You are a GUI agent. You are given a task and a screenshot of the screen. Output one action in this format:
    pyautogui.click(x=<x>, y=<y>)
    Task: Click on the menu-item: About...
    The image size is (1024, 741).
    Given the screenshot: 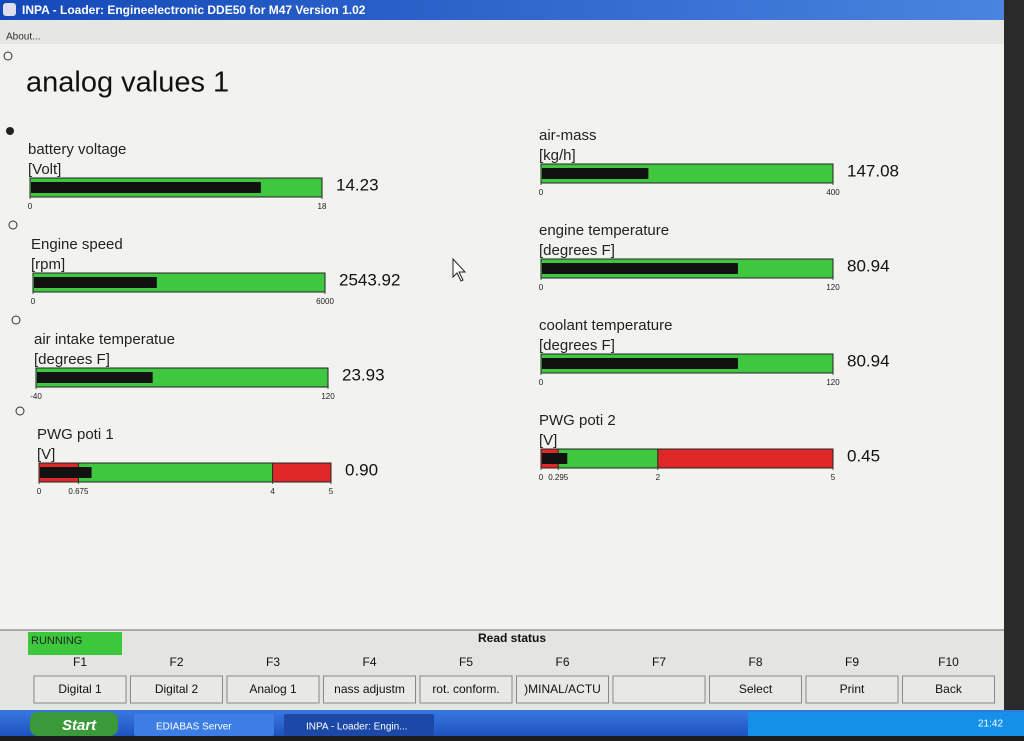 What is the action you would take?
    pyautogui.click(x=23, y=37)
    